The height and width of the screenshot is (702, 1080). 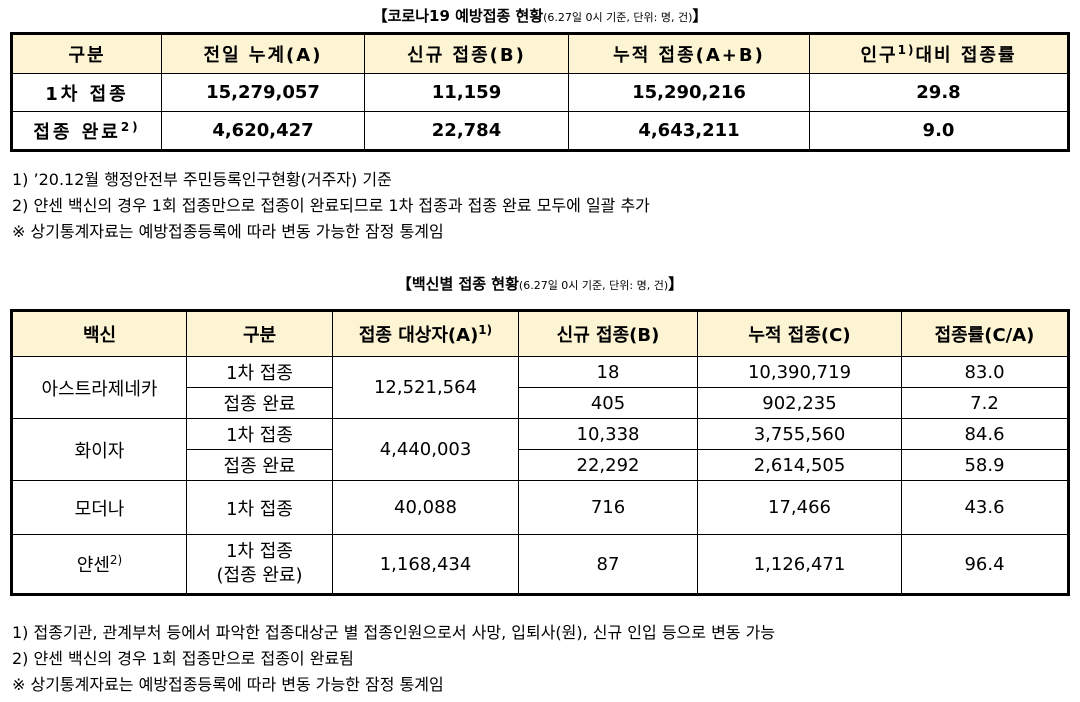 I want to click on summary-title-note: (6.27일 0시 기준, 단위: 명, 건), so click(x=618, y=17).